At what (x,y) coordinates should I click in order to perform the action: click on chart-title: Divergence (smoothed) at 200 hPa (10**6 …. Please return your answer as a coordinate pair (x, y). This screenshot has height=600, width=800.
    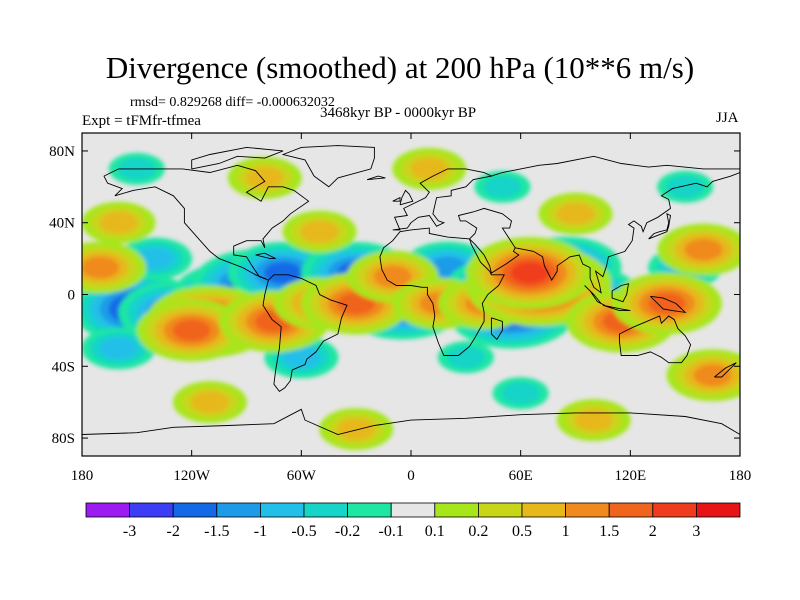
    Looking at the image, I should click on (400, 67).